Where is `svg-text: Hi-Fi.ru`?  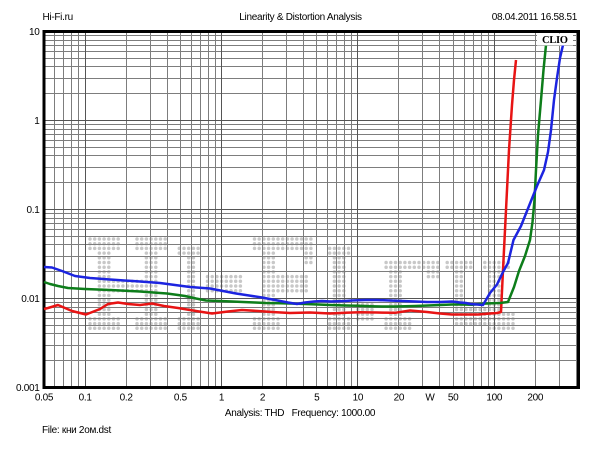 svg-text: Hi-Fi.ru is located at coordinates (58, 17).